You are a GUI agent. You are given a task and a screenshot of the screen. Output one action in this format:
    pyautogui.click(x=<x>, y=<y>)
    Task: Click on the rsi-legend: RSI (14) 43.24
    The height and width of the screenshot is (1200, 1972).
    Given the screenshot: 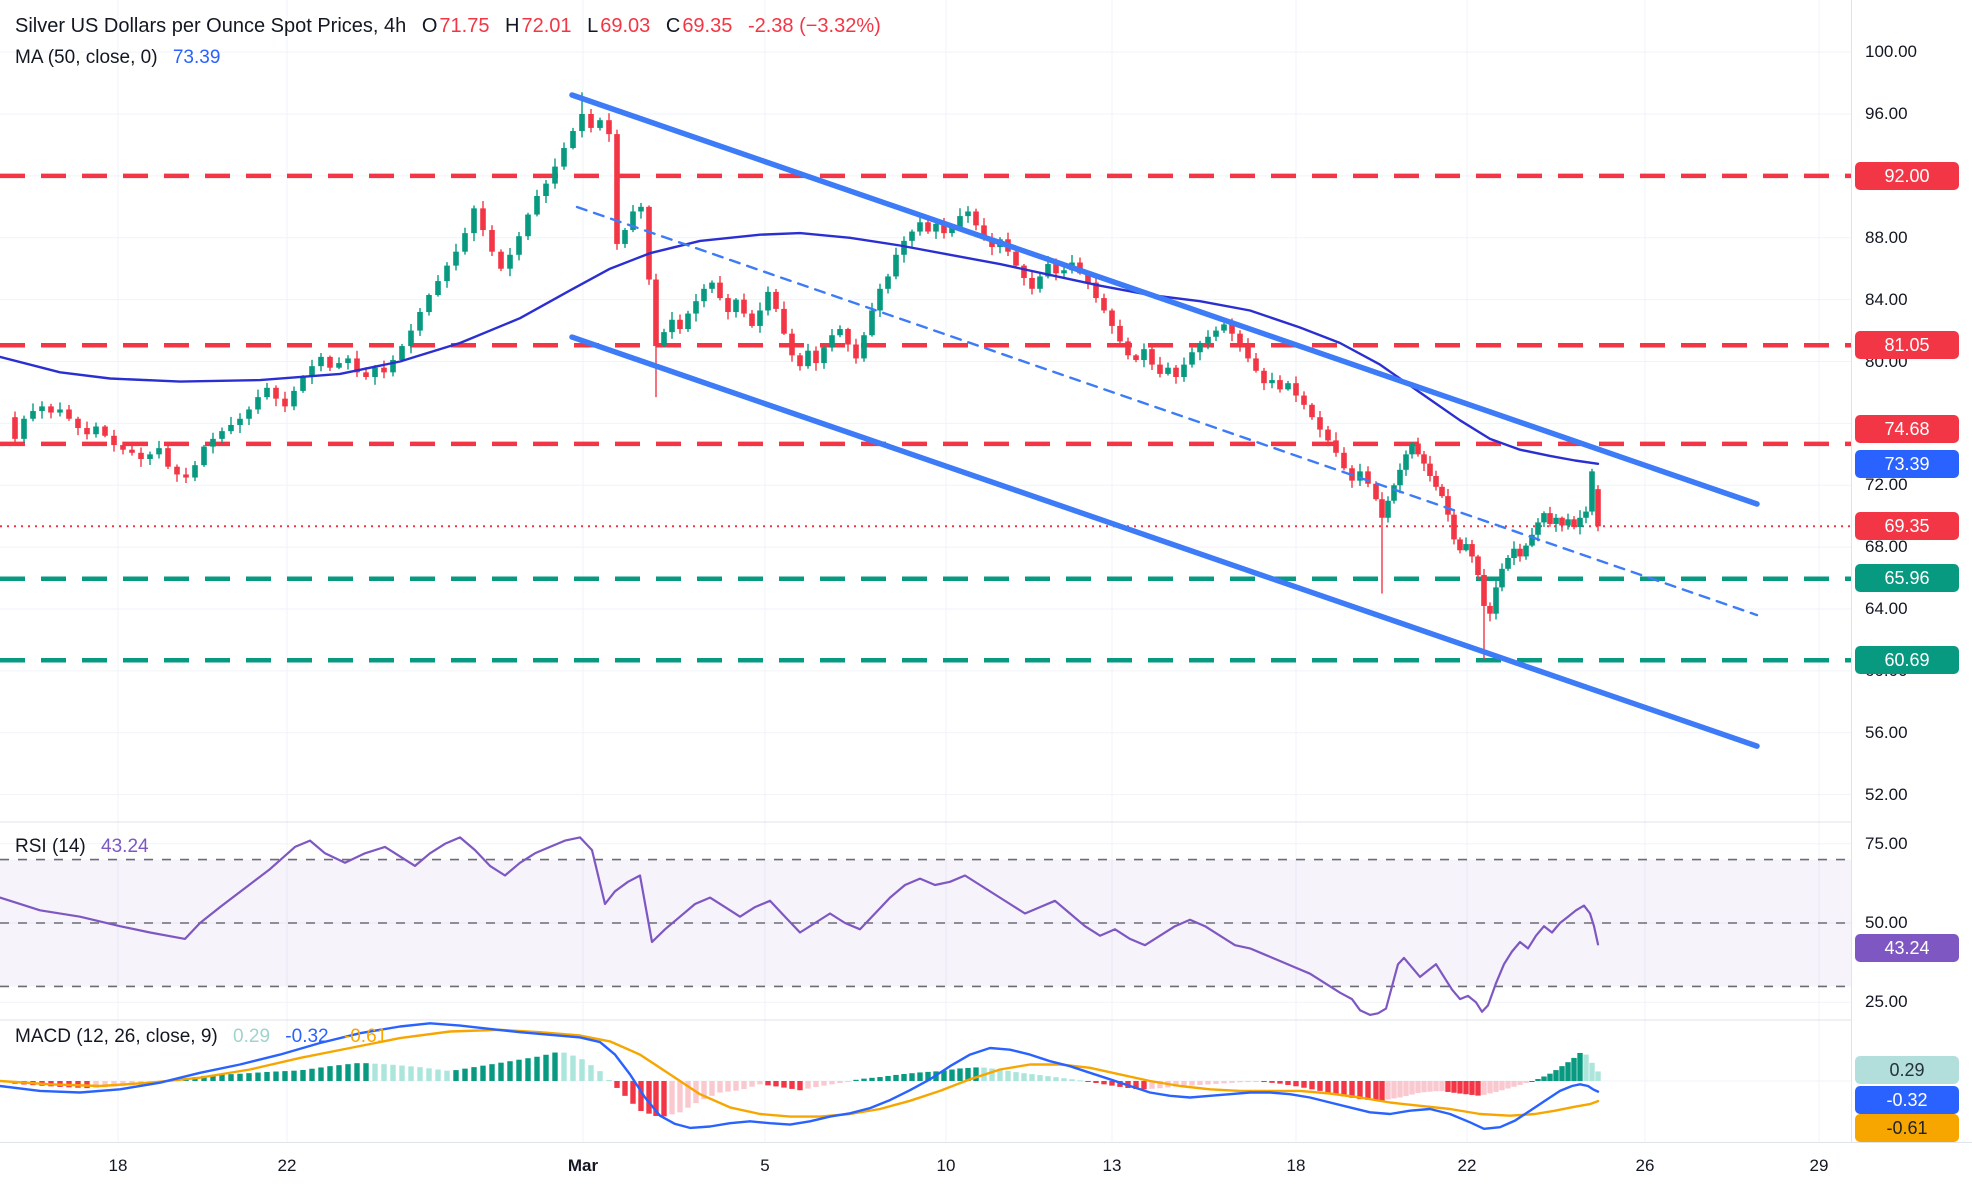 What is the action you would take?
    pyautogui.click(x=82, y=847)
    